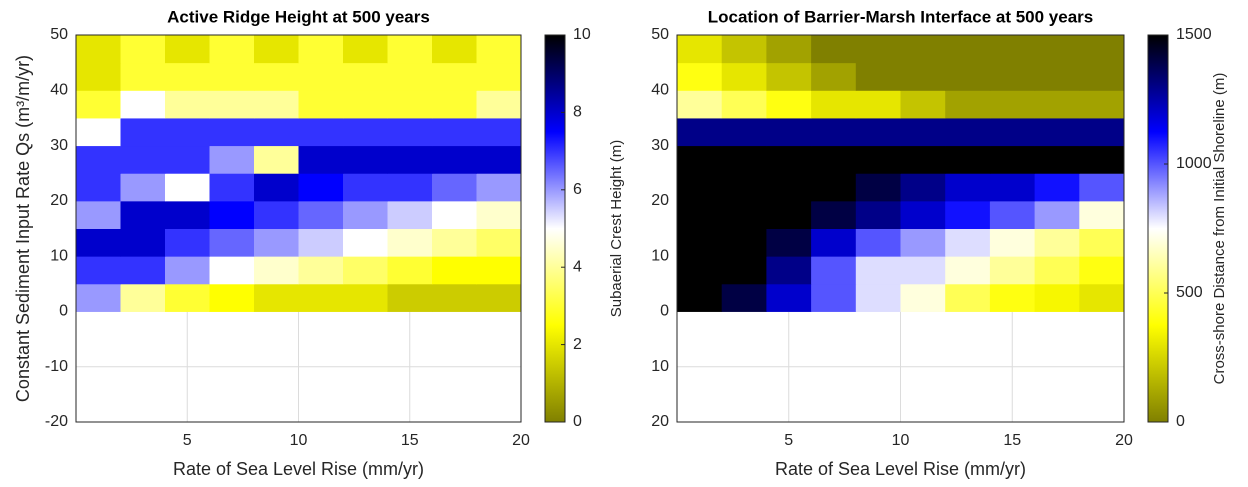  Describe the element at coordinates (788, 440) in the screenshot. I see `x-tick-label: 5` at that location.